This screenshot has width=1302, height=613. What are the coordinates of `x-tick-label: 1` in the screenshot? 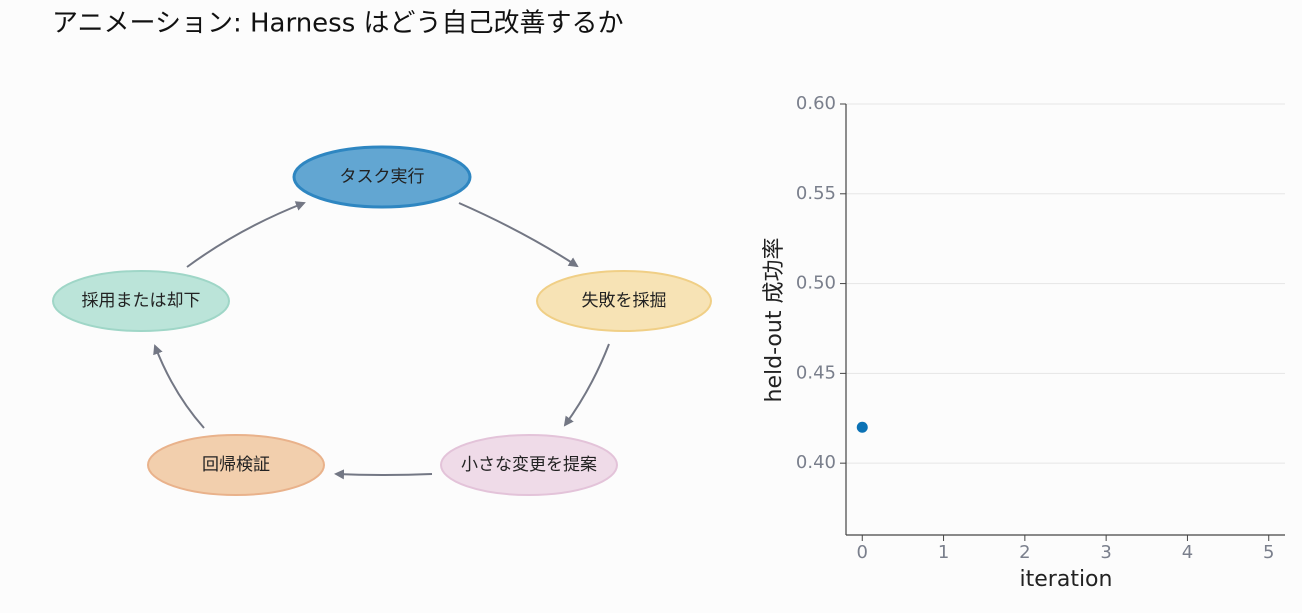 It's located at (943, 552).